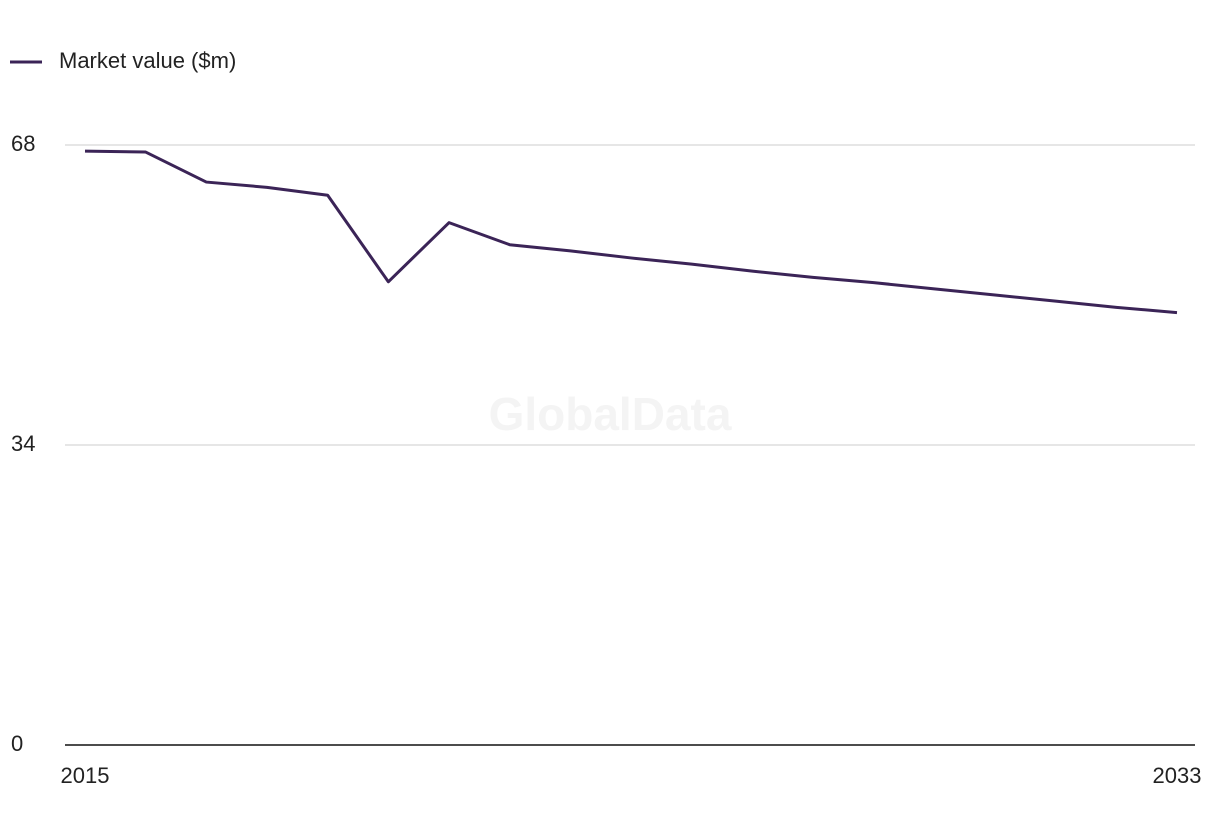  Describe the element at coordinates (610, 414) in the screenshot. I see `watermark: GlobalData` at that location.